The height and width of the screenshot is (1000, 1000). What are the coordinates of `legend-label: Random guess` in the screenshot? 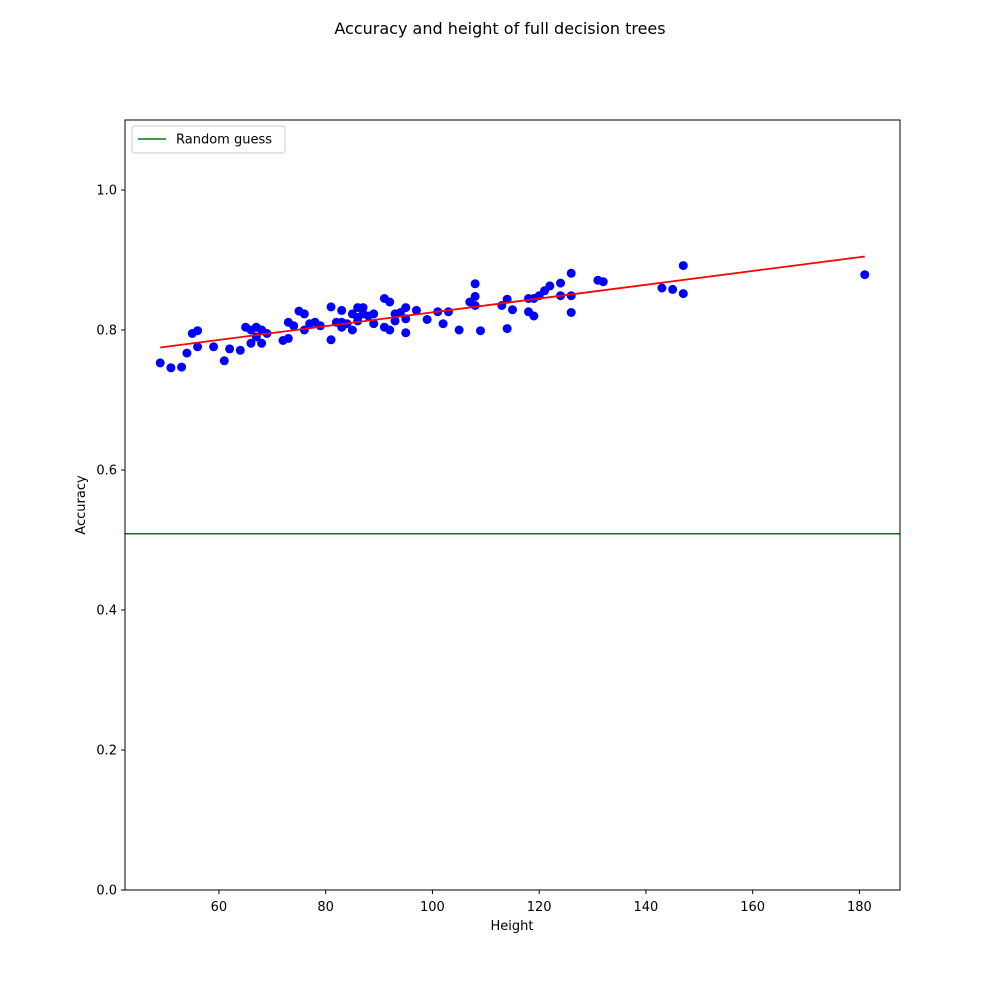 It's located at (224, 140).